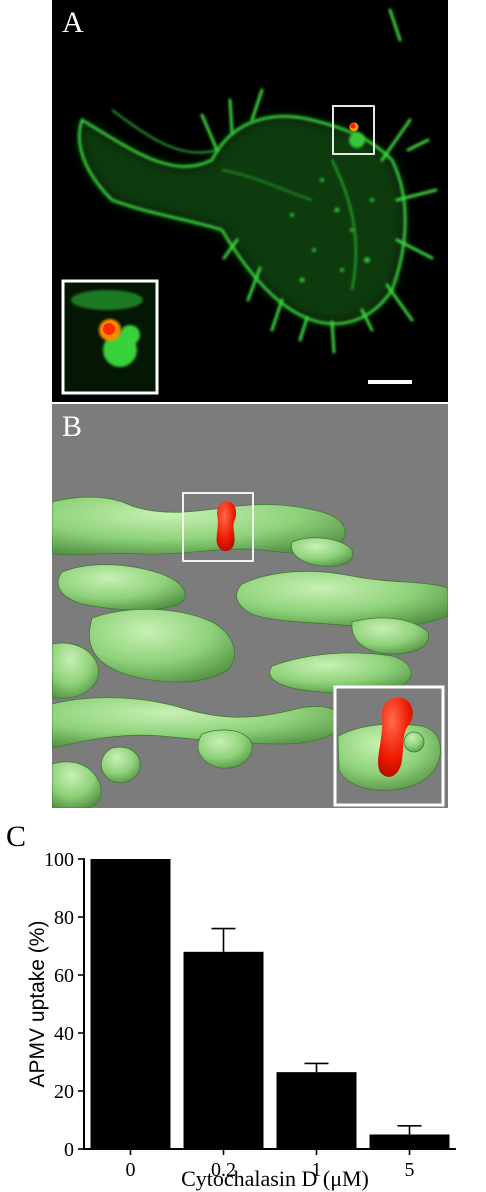  I want to click on y-ticks-group: 0 20 40 60 80 100, so click(64, 1005).